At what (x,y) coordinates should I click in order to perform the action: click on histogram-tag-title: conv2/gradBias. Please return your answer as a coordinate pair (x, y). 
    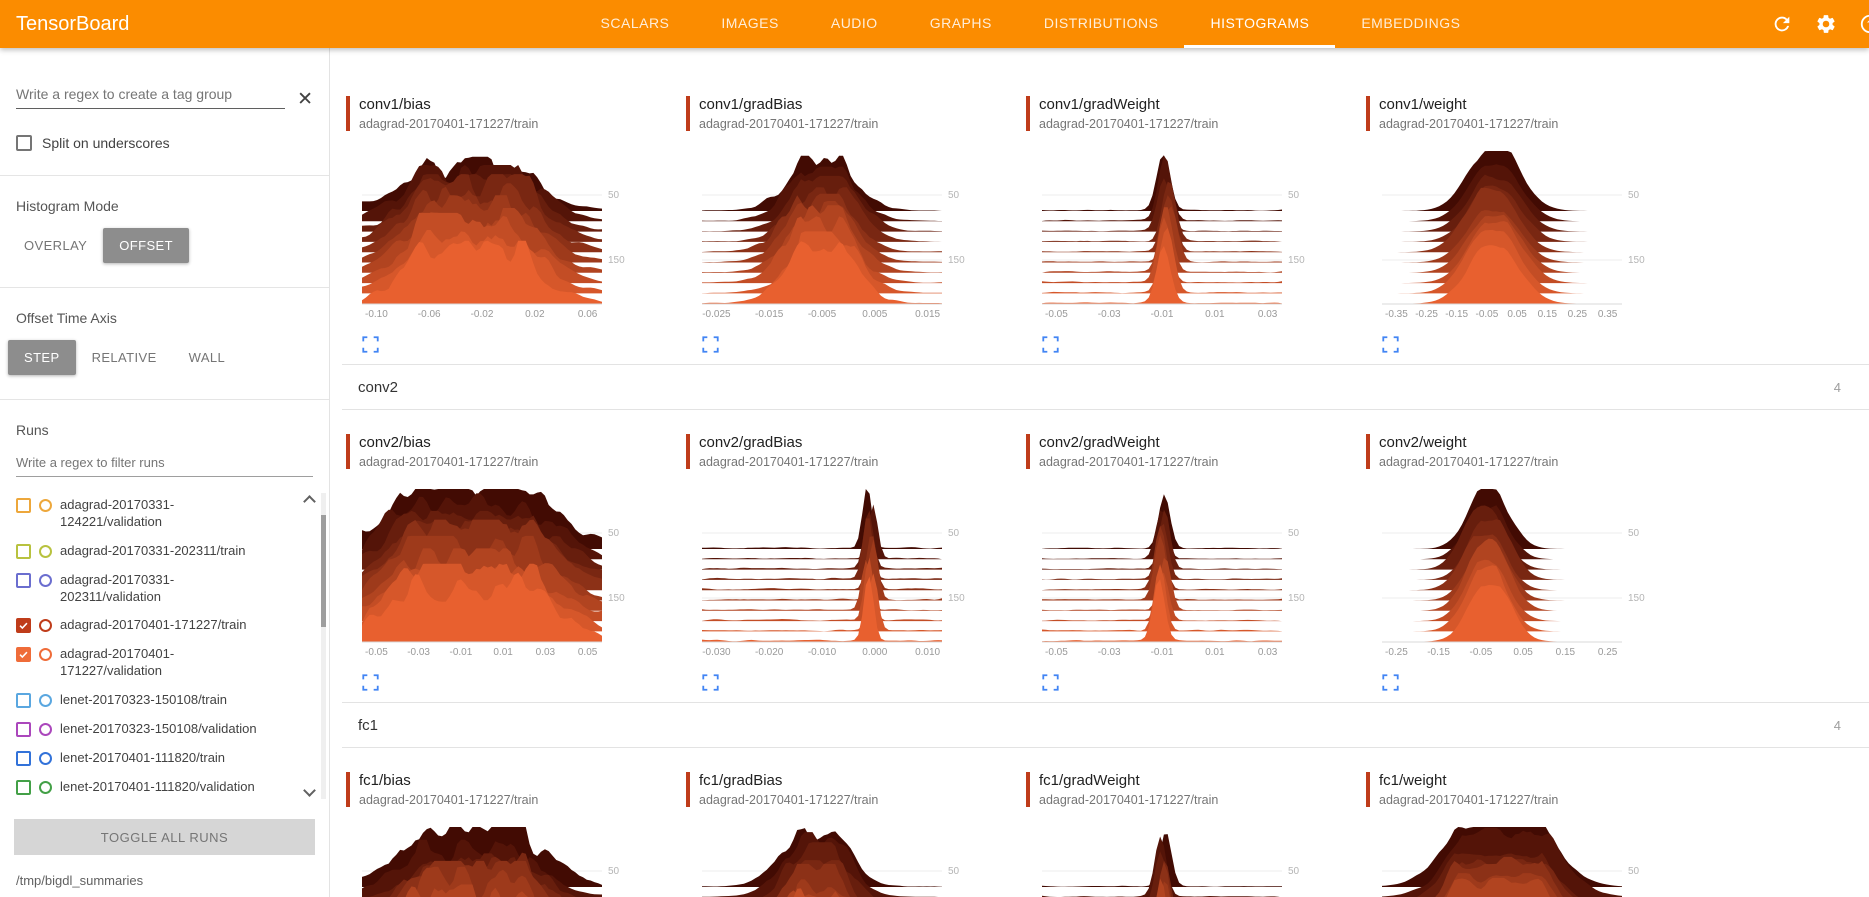
    Looking at the image, I should click on (751, 442).